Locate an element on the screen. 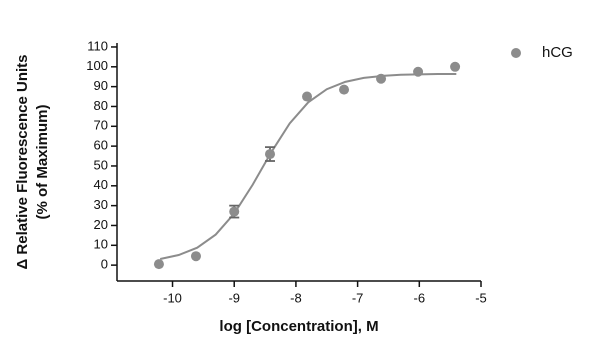 Image resolution: width=600 pixels, height=360 pixels. x-tick-label: -5 is located at coordinates (481, 297).